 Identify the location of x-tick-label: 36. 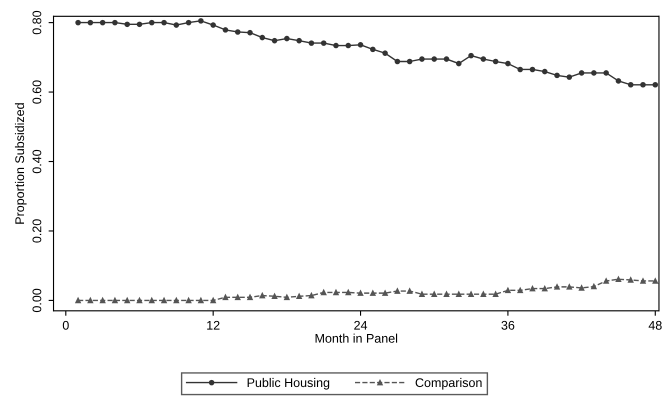
(507, 325).